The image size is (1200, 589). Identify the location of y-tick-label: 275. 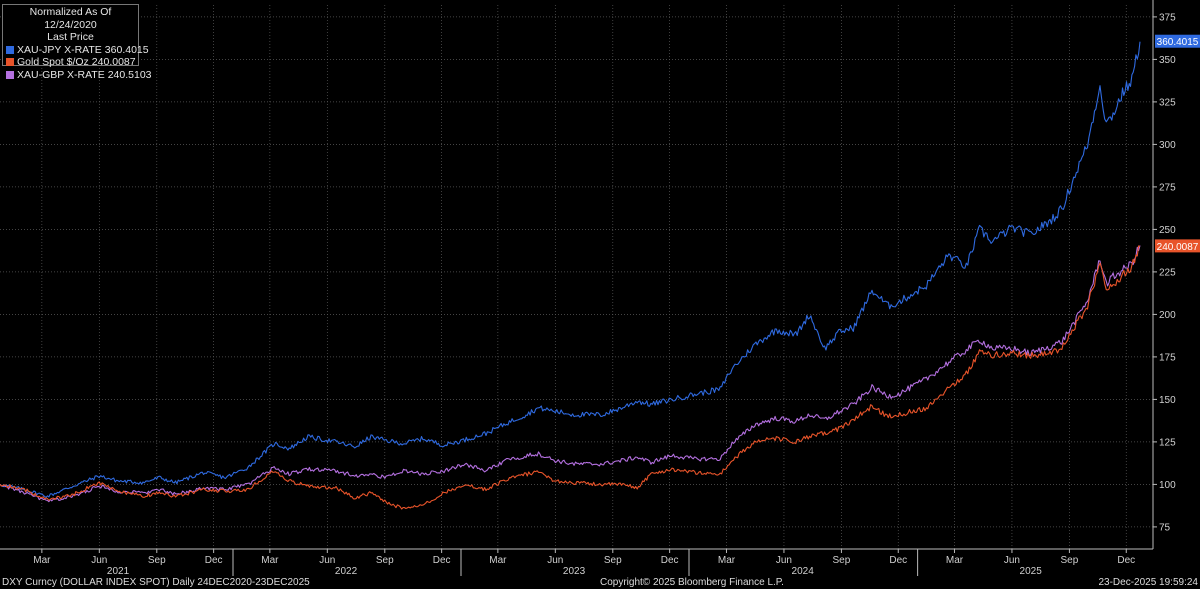
(1167, 187).